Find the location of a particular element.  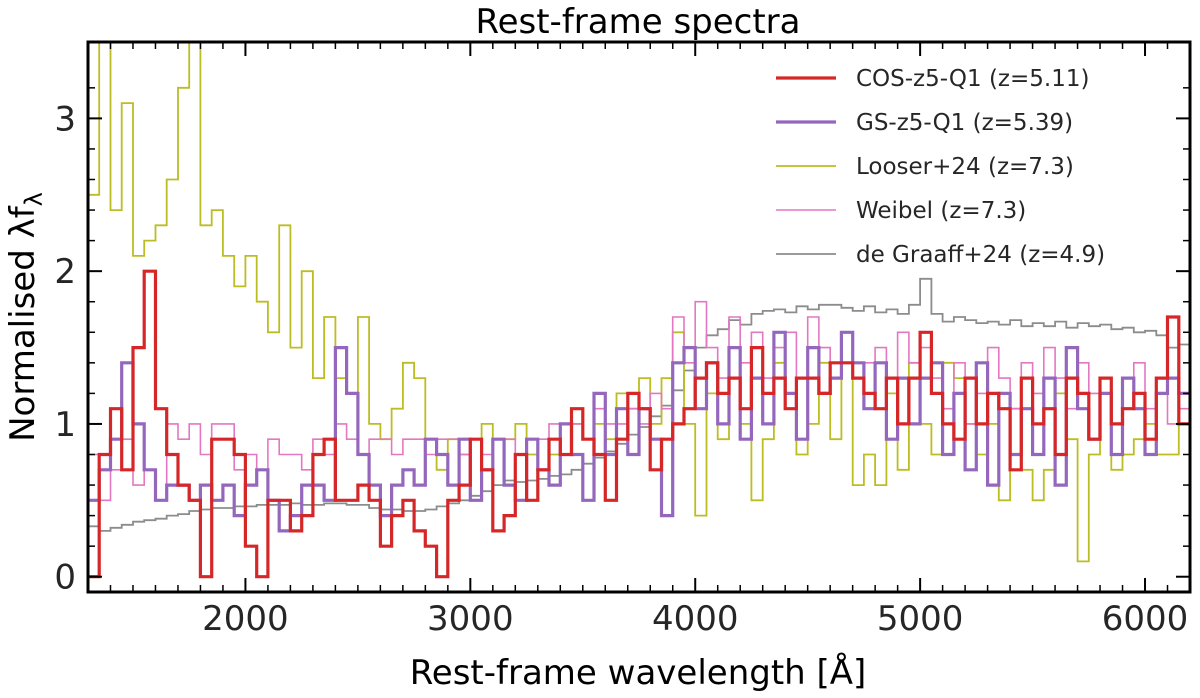

chart-title: Rest-frame spectra is located at coordinates (637, 22).